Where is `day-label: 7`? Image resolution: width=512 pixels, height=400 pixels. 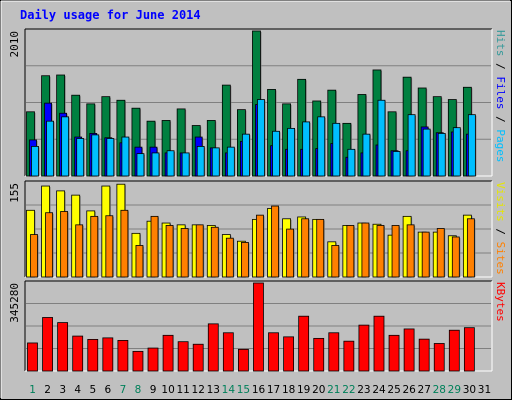
day-label: 7 is located at coordinates (123, 390).